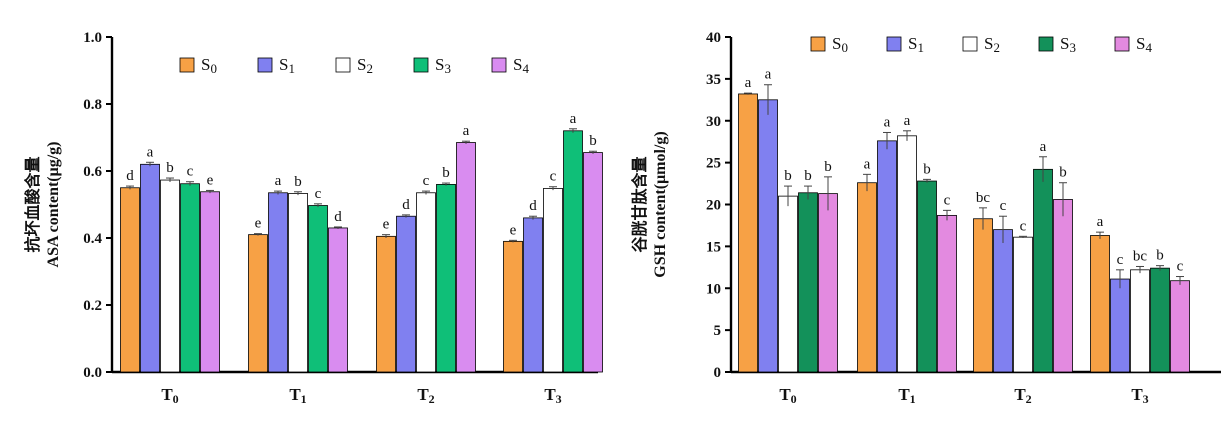 The image size is (1230, 424). I want to click on gsh-bar-T1-S4, so click(947, 293).